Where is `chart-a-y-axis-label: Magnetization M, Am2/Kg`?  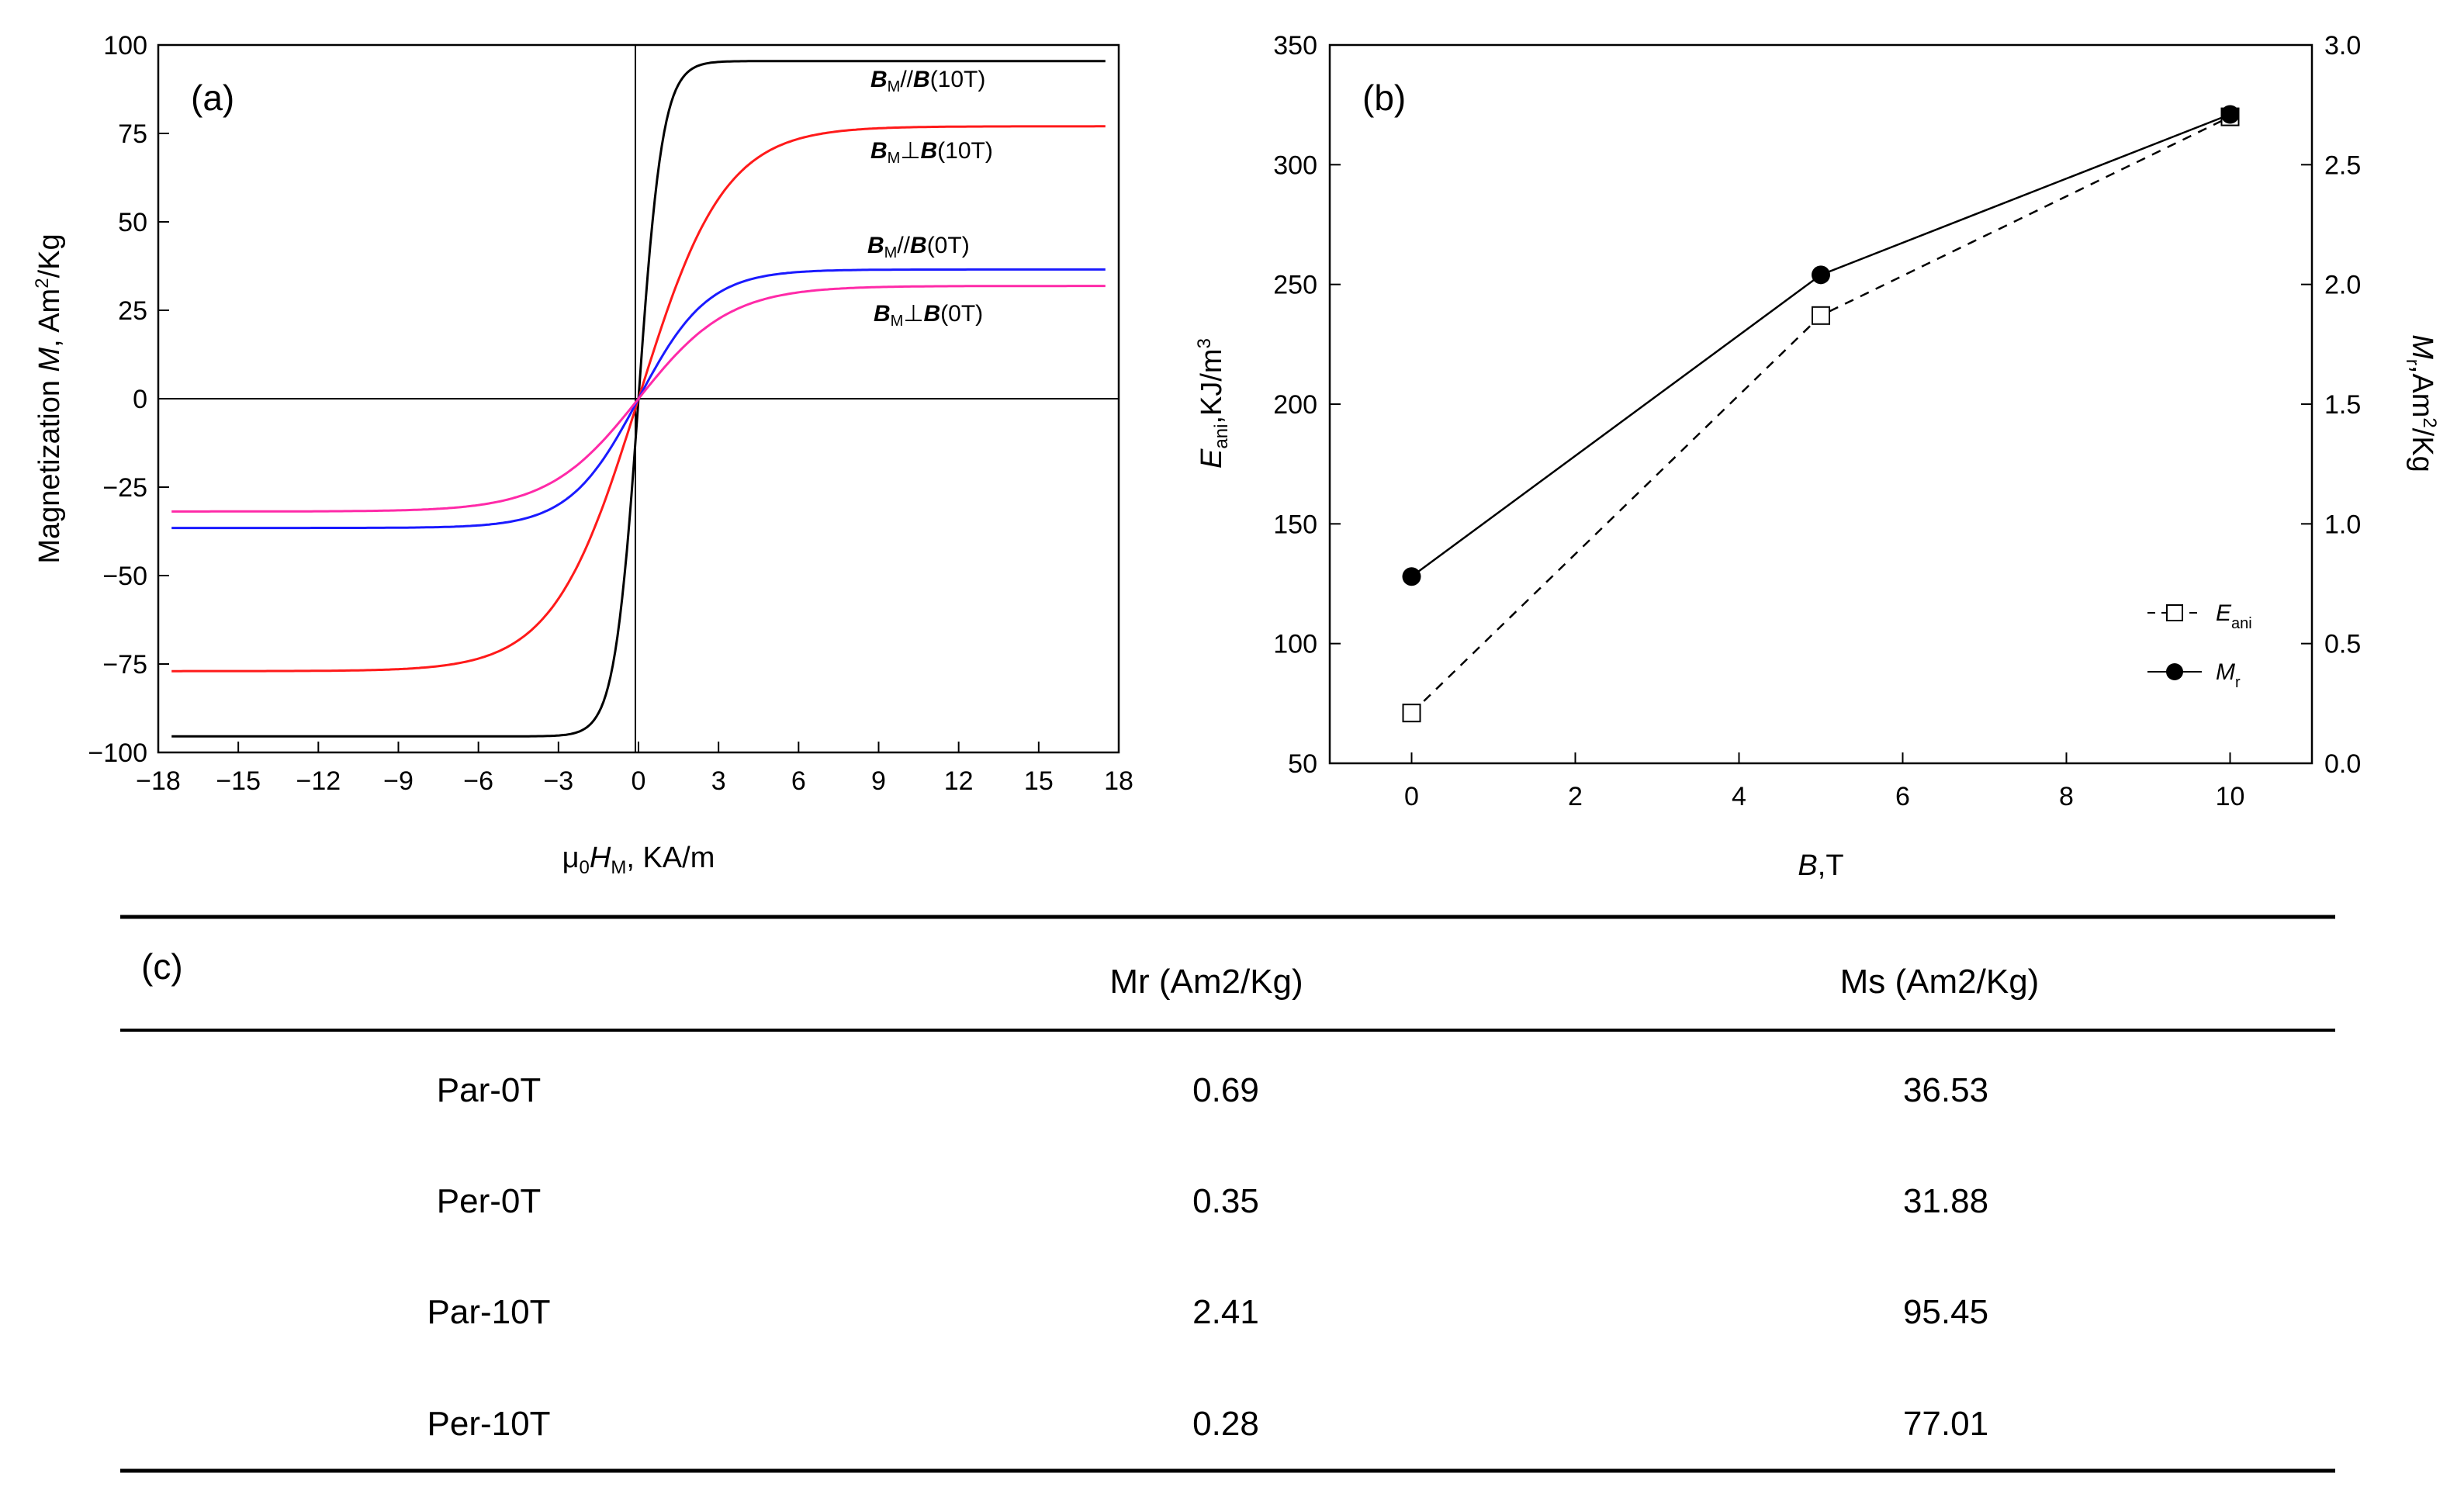 chart-a-y-axis-label: Magnetization M, Am2/Kg is located at coordinates (49, 398).